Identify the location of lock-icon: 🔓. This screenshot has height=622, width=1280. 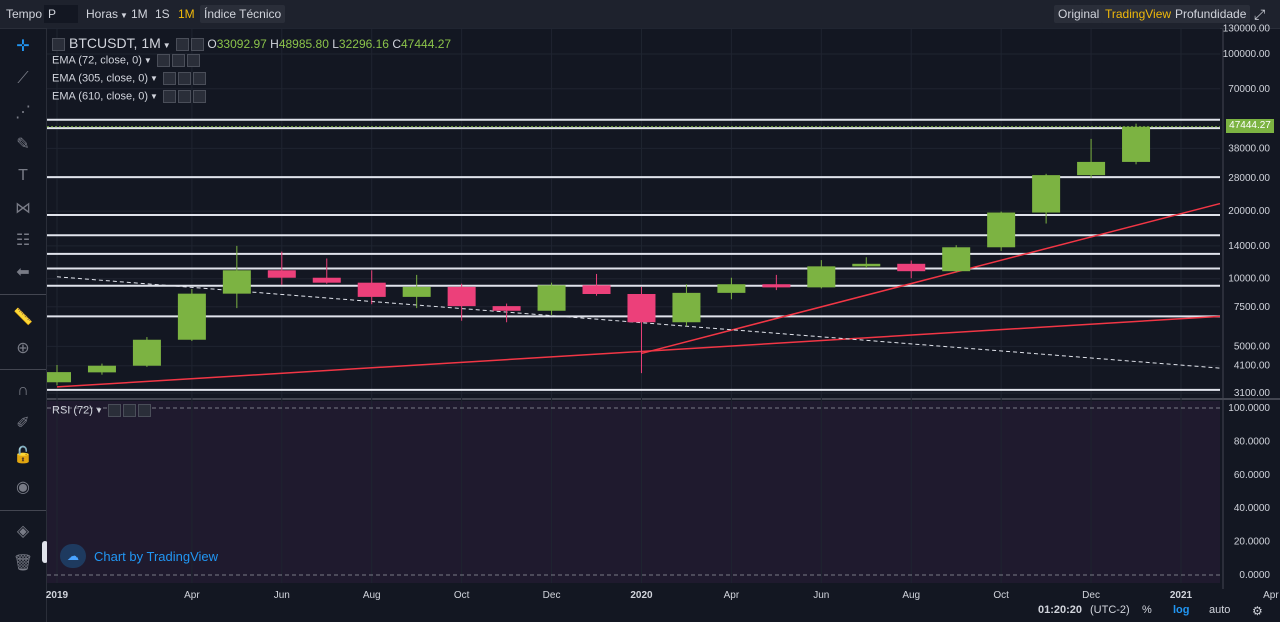
(23, 455).